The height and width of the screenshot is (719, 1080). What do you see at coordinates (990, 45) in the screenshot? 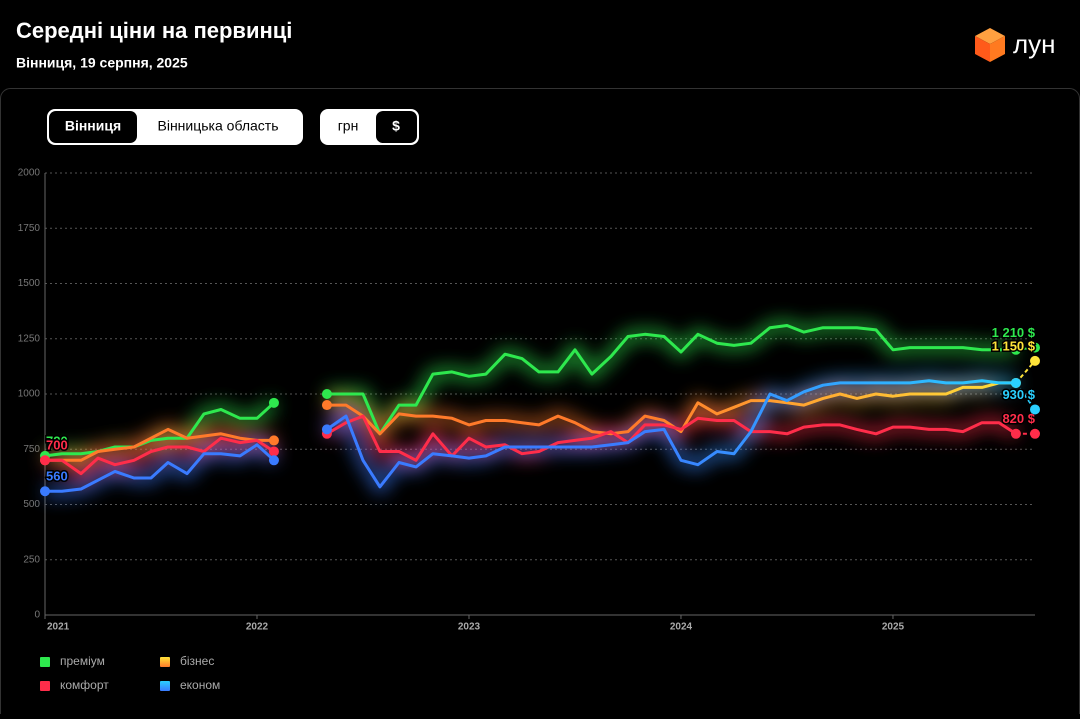
I see `logo-icon` at bounding box center [990, 45].